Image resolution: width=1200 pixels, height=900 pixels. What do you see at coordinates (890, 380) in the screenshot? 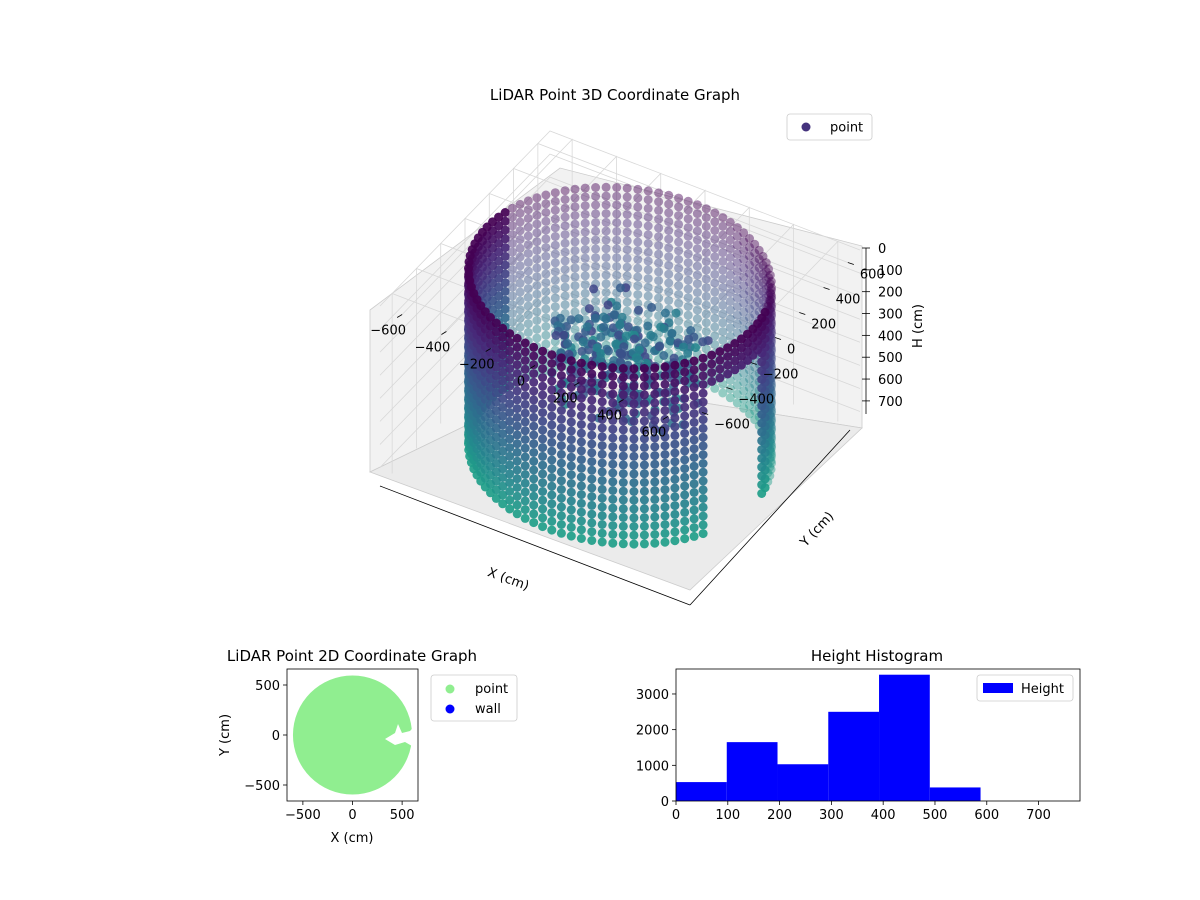
I see `z-tick-label: 600` at bounding box center [890, 380].